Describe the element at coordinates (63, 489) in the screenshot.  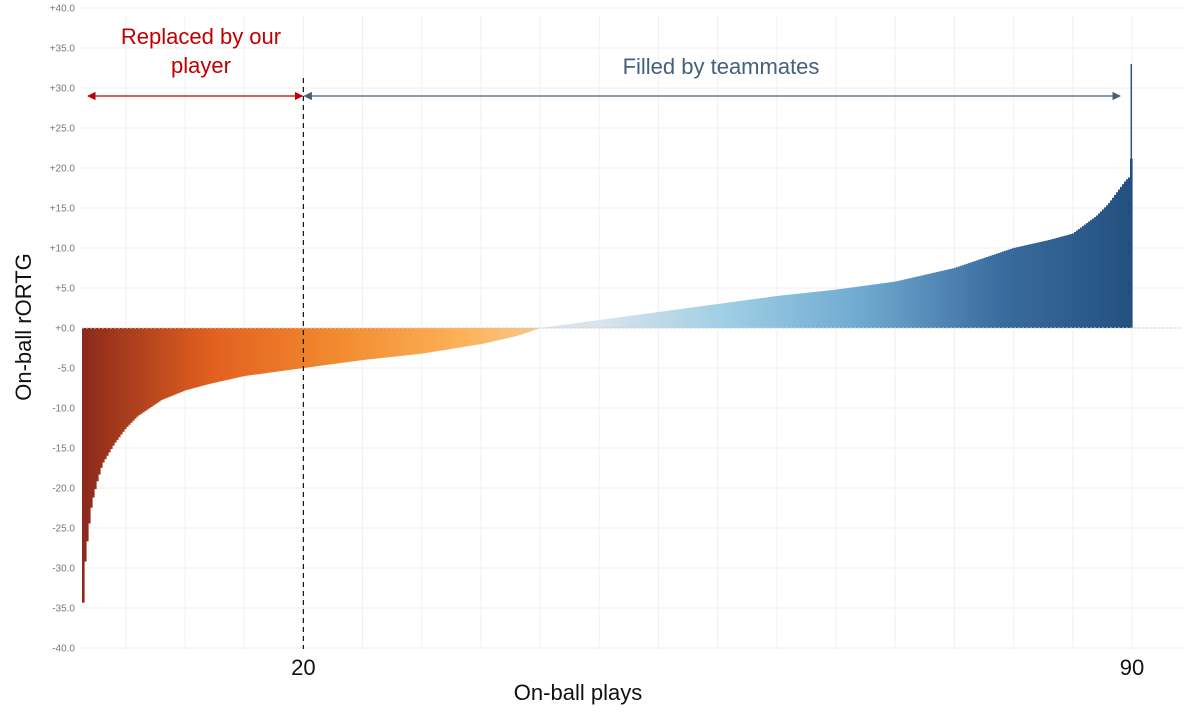
I see `y-tick-label: -20.0` at that location.